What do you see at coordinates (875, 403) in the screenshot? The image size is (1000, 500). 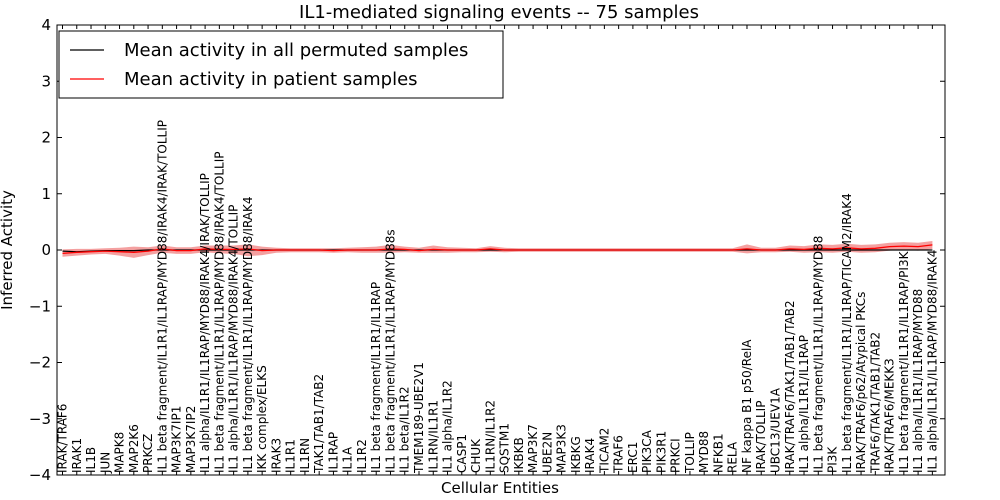 I see `x-tick-label: TRAF6/TAK1/TAB1/TAB2` at bounding box center [875, 403].